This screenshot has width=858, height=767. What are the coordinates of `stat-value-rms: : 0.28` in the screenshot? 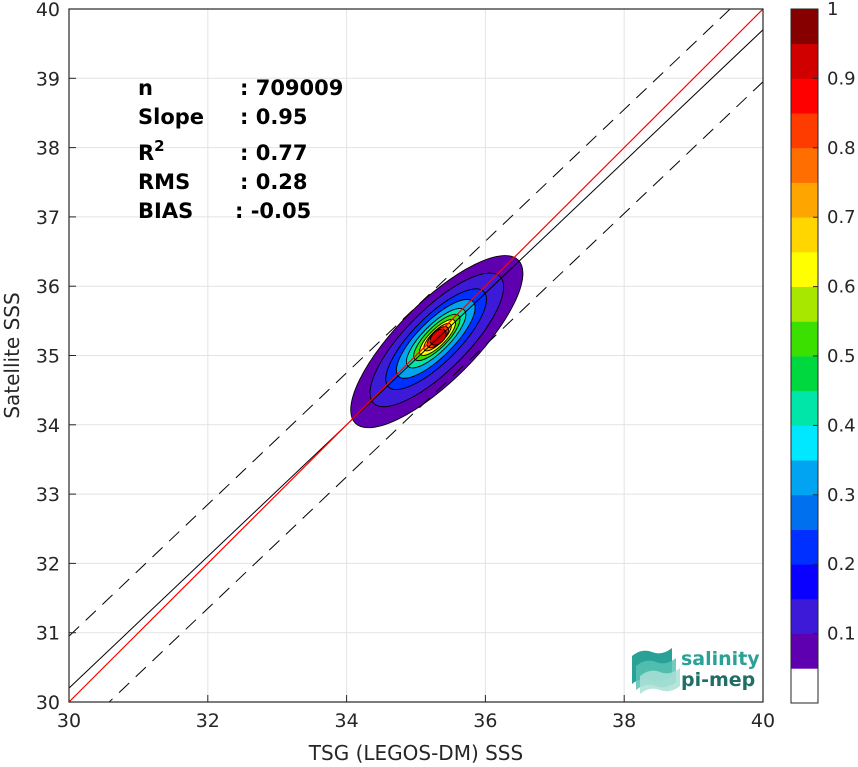 It's located at (274, 182).